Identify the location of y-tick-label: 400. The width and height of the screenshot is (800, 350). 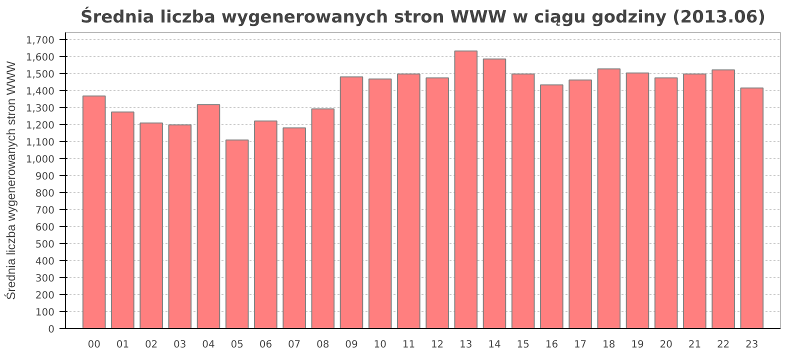
(45, 262).